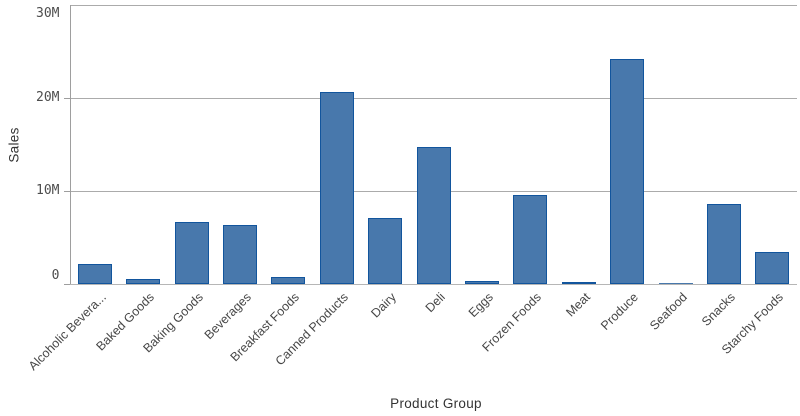 The height and width of the screenshot is (416, 800). I want to click on gridline-20m, so click(433, 98).